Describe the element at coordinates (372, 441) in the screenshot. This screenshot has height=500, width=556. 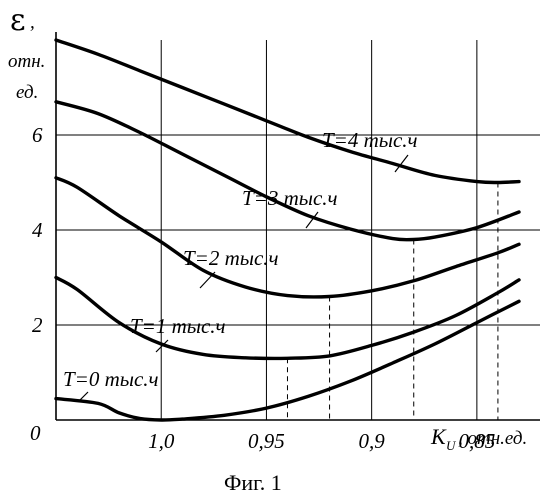
I see `x-tick-label-2: 0,9` at that location.